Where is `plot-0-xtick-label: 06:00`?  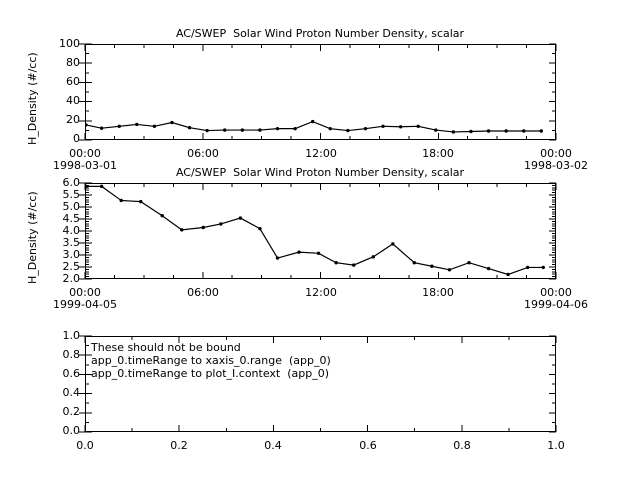 plot-0-xtick-label: 06:00 is located at coordinates (203, 153).